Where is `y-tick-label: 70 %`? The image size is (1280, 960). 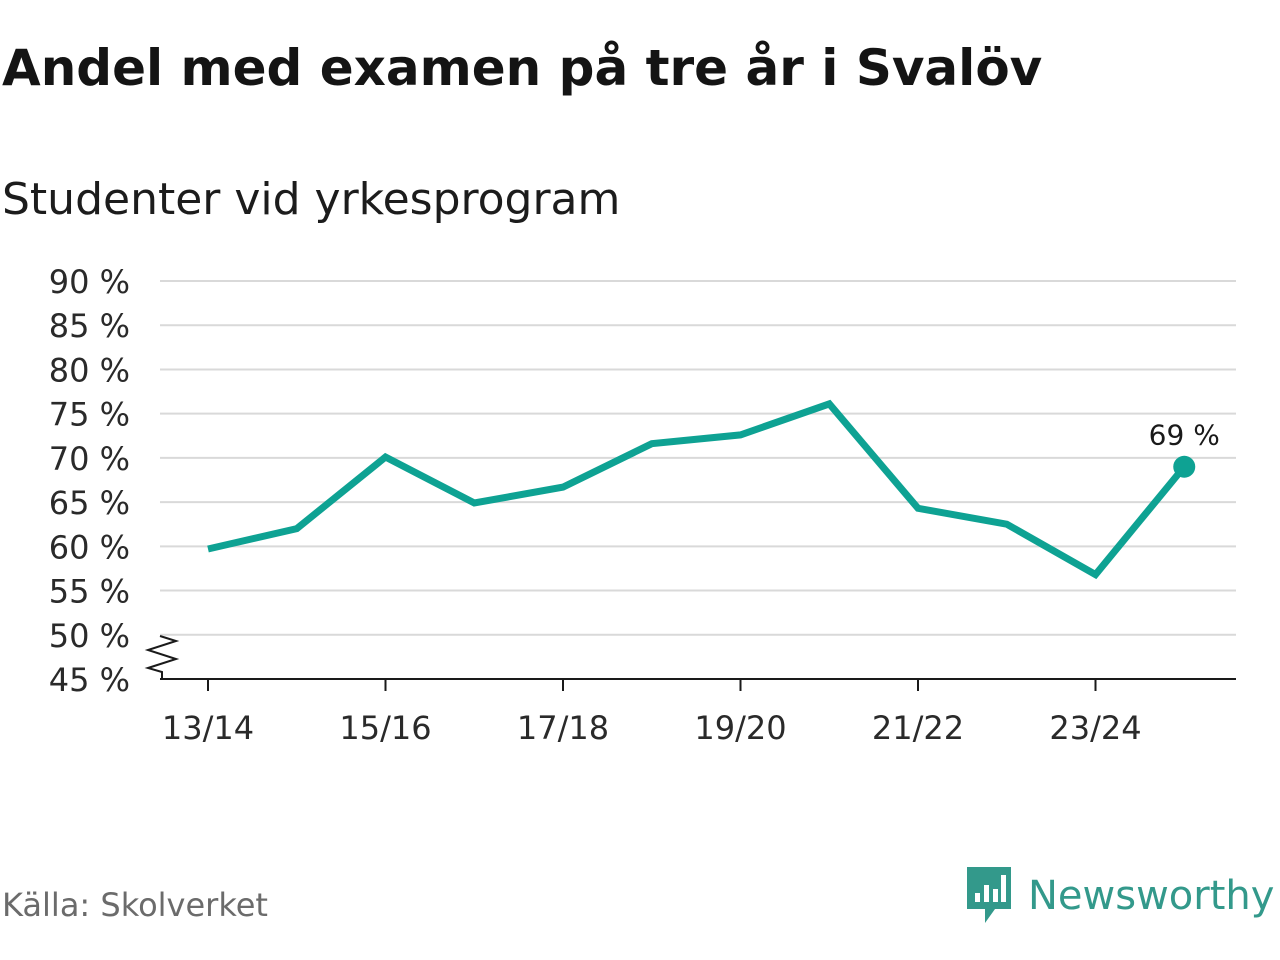
y-tick-label: 70 % is located at coordinates (89, 459).